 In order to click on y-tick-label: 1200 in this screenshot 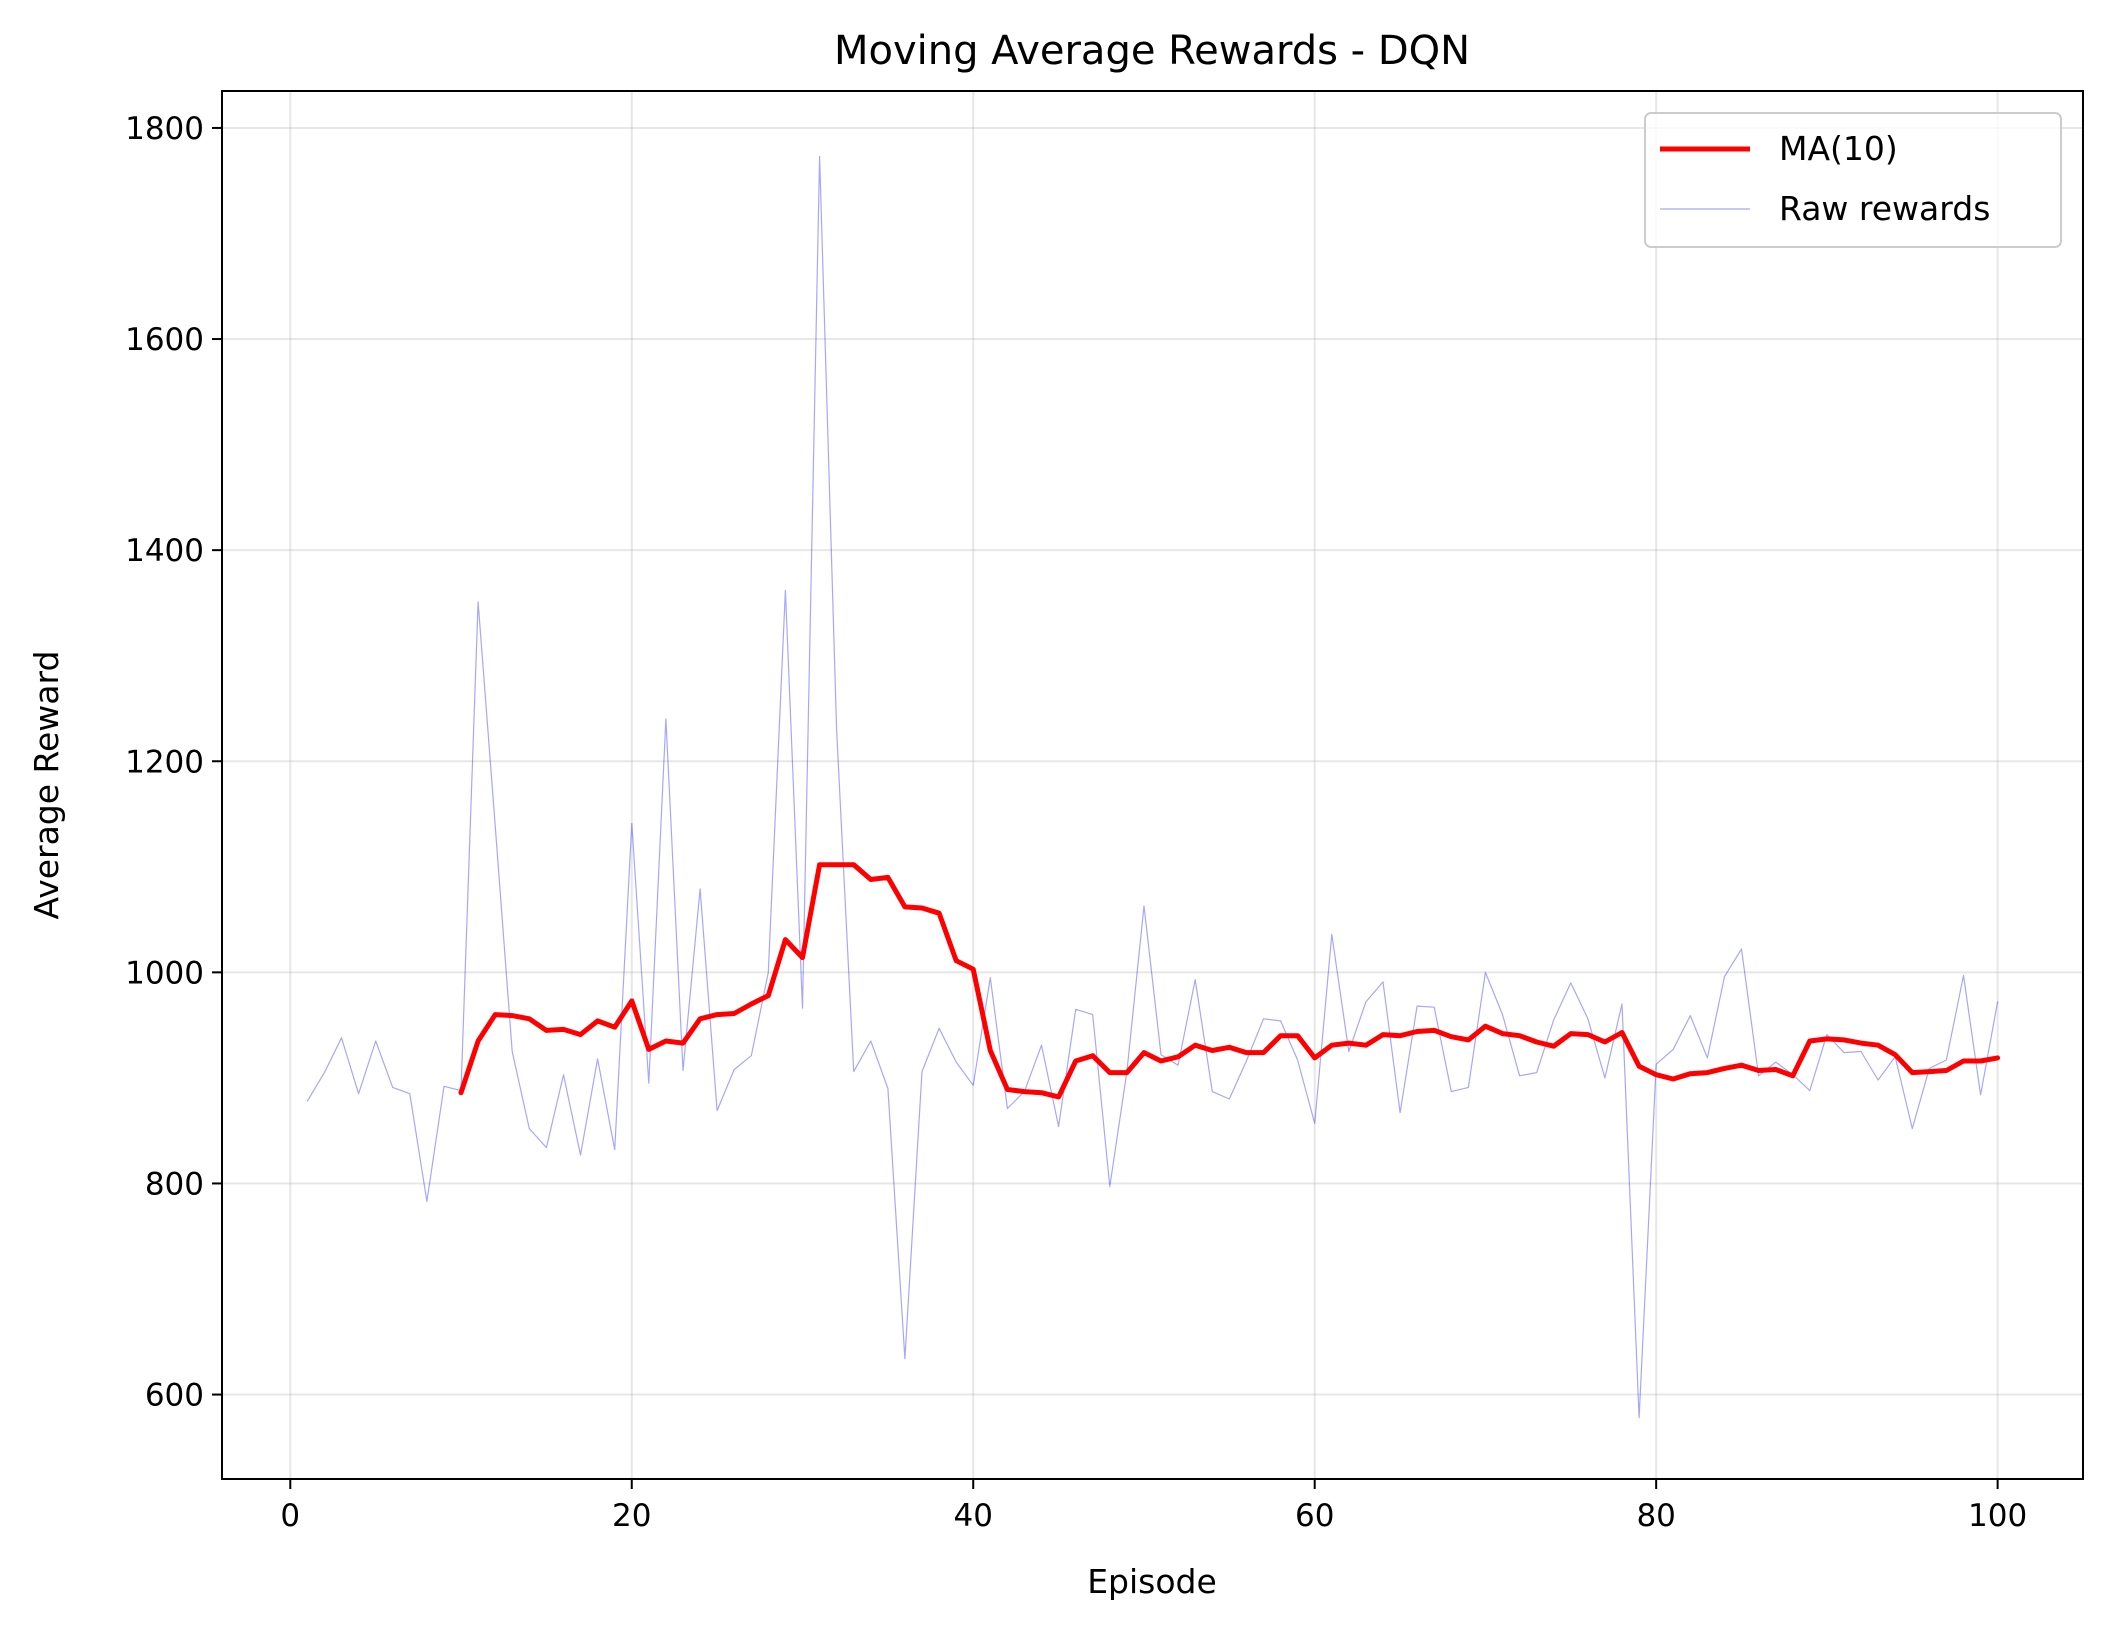, I will do `click(164, 762)`.